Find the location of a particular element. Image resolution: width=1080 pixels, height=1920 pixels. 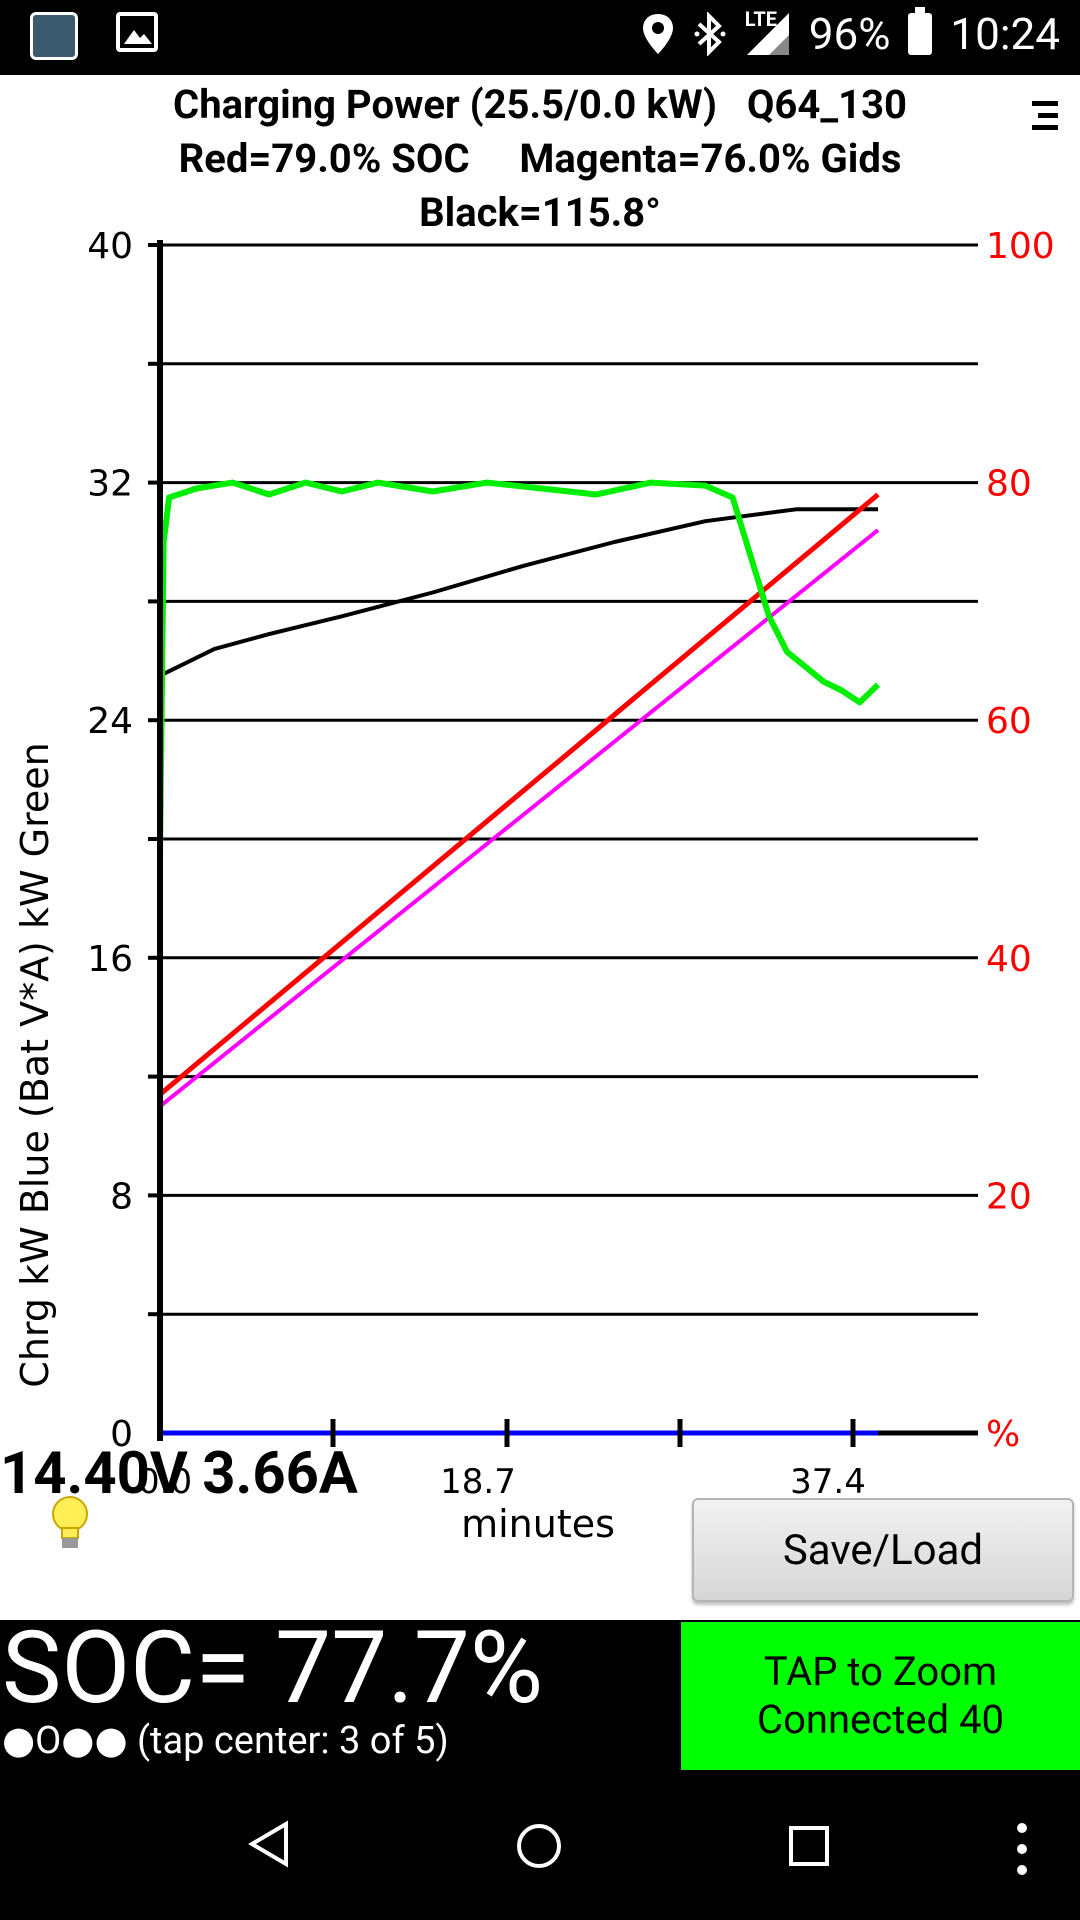

x-tick-label: 18.7 is located at coordinates (478, 1482).